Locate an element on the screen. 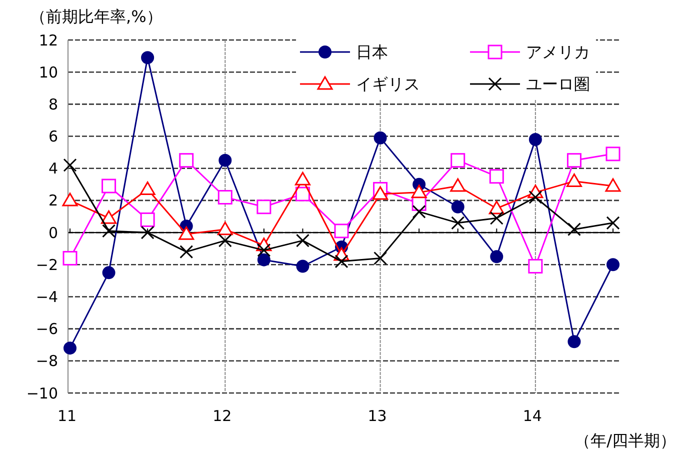 Image resolution: width=690 pixels, height=469 pixels. x-tick-label: 14 is located at coordinates (532, 416).